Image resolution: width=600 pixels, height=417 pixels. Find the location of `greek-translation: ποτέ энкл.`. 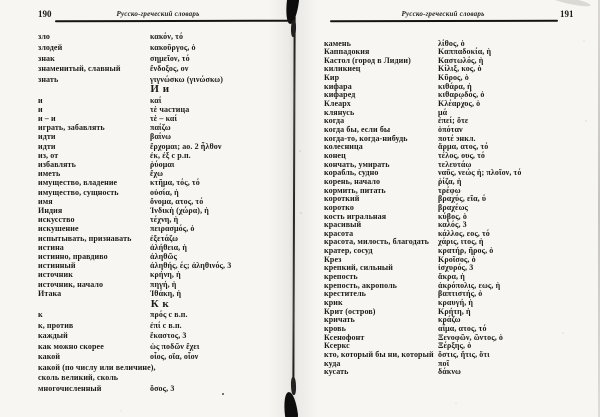

greek-translation: ποτέ энкл. is located at coordinates (457, 138).